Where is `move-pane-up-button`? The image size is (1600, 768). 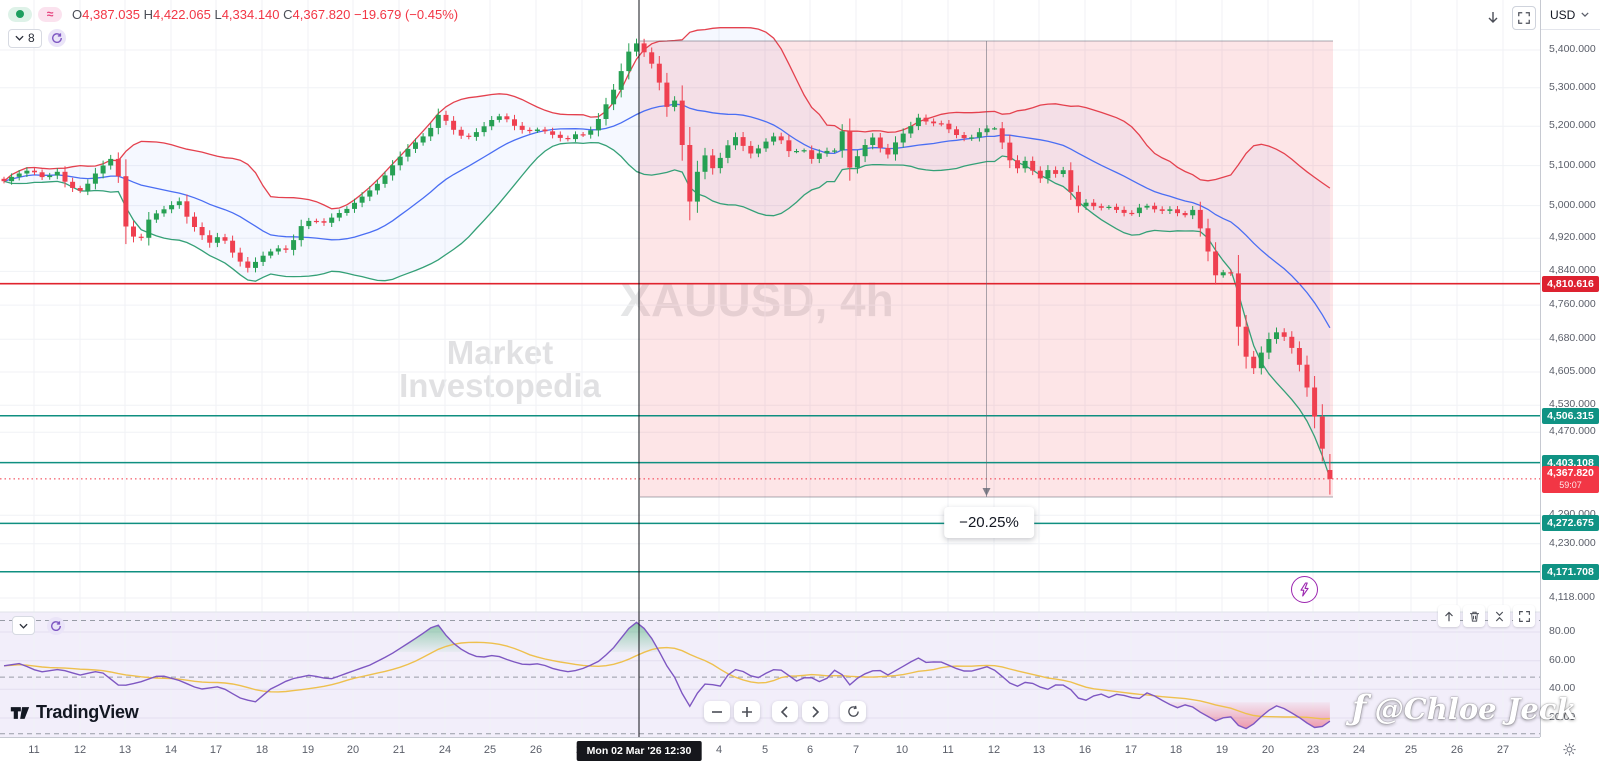
move-pane-up-button is located at coordinates (1449, 616).